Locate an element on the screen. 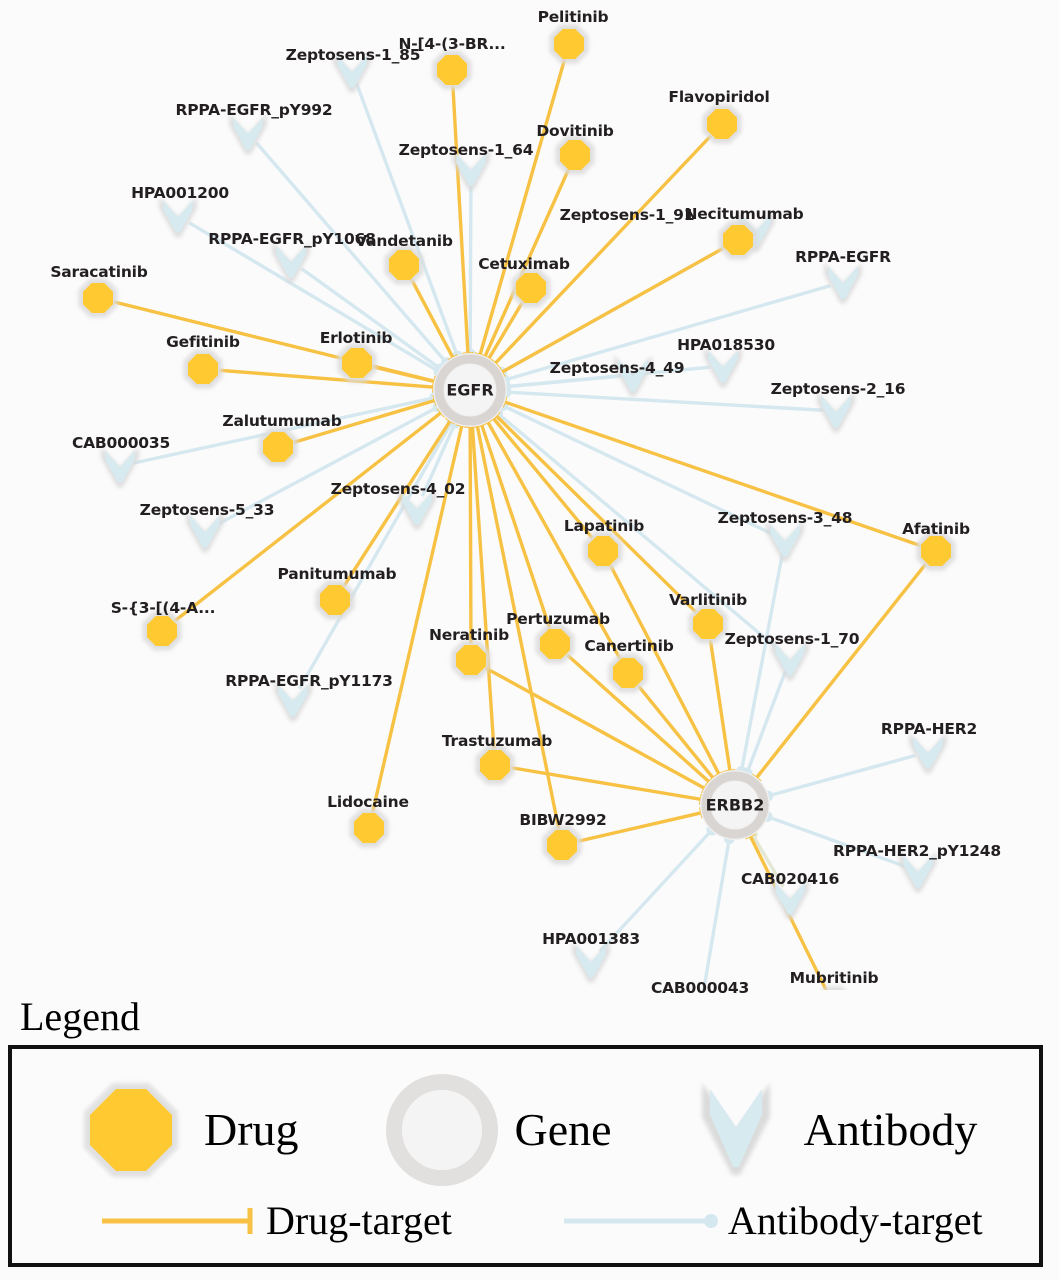 This screenshot has width=1059, height=1280. drug-target-line-icon is located at coordinates (177, 1221).